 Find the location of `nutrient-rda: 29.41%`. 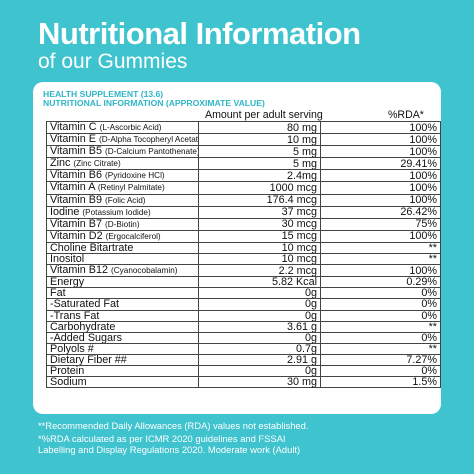

nutrient-rda: 29.41% is located at coordinates (380, 164).